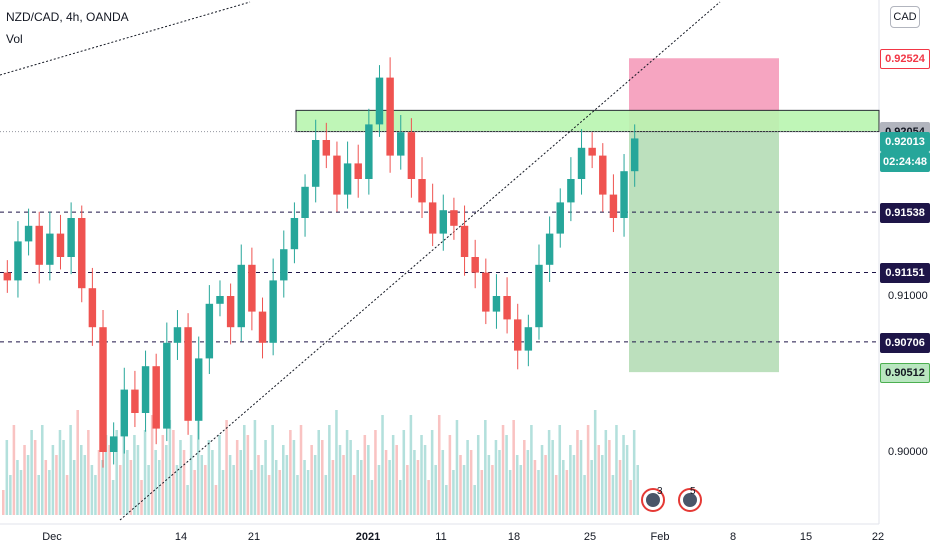 This screenshot has width=932, height=550. Describe the element at coordinates (905, 17) in the screenshot. I see `currency-button: CAD` at that location.